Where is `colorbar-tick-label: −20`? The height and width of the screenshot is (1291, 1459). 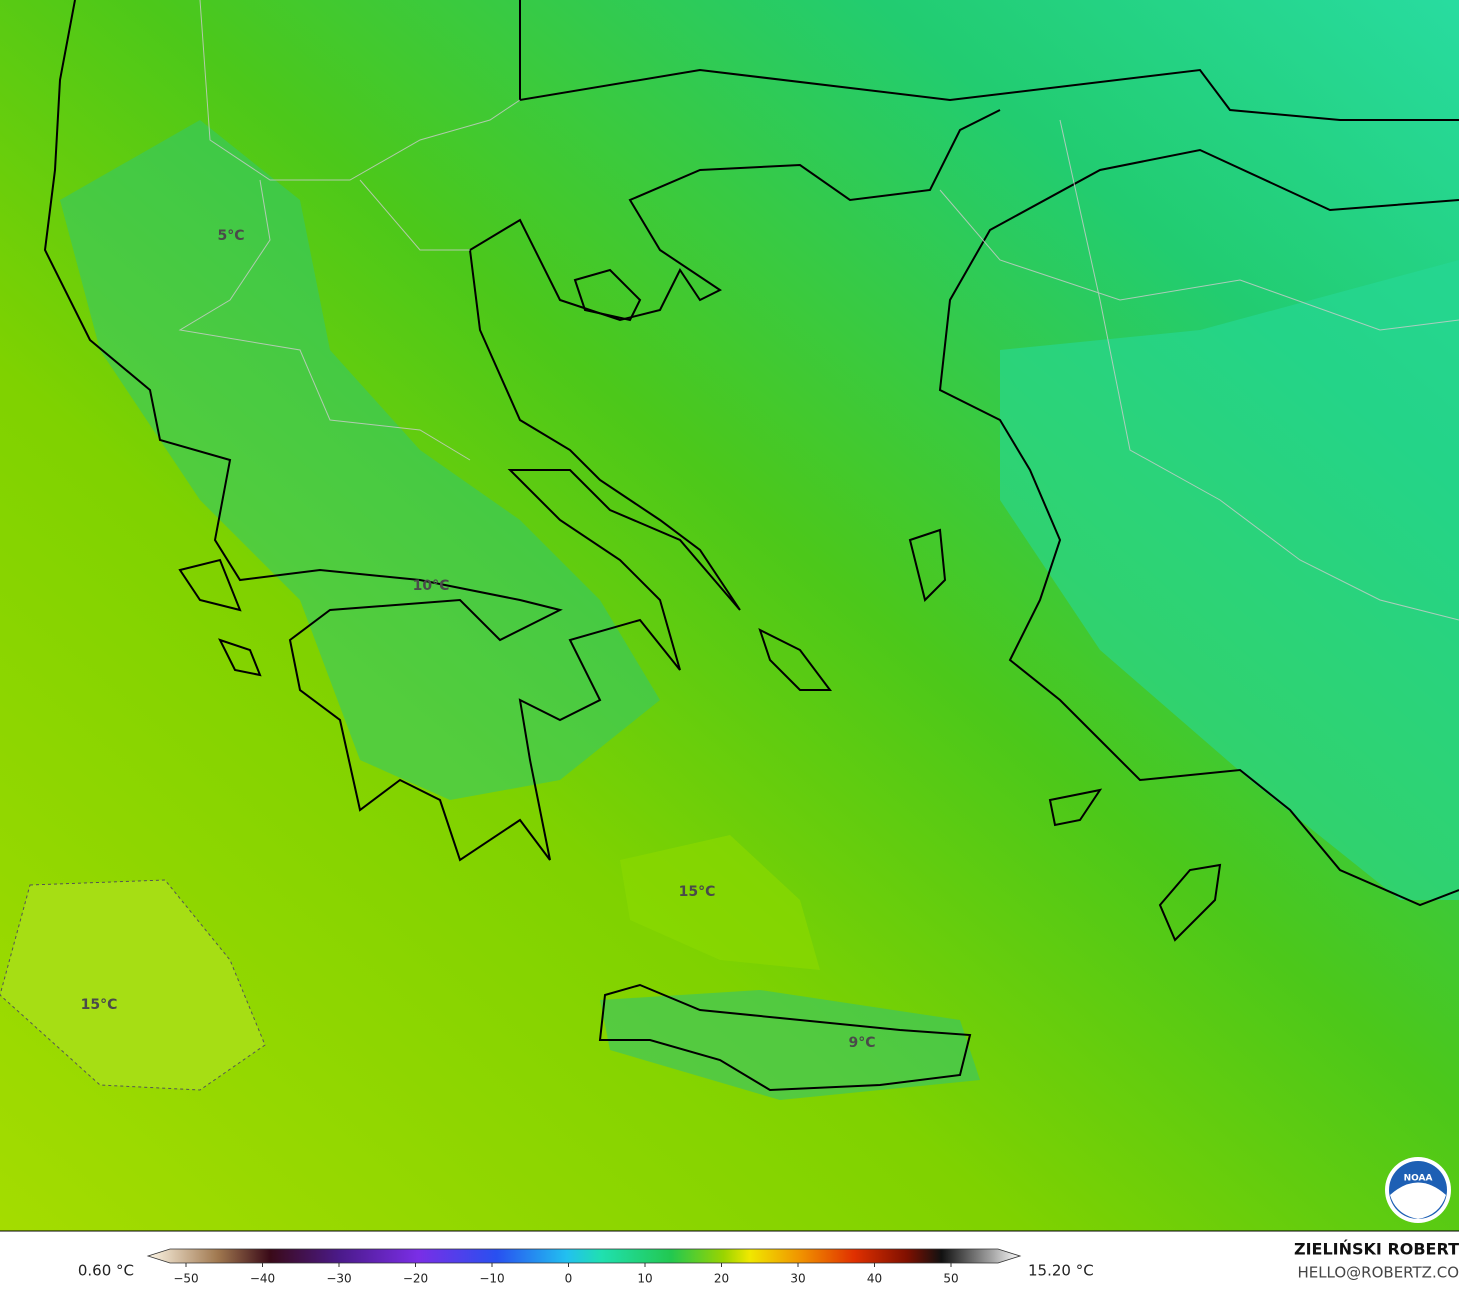
colorbar-tick-label: −20 is located at coordinates (415, 1279).